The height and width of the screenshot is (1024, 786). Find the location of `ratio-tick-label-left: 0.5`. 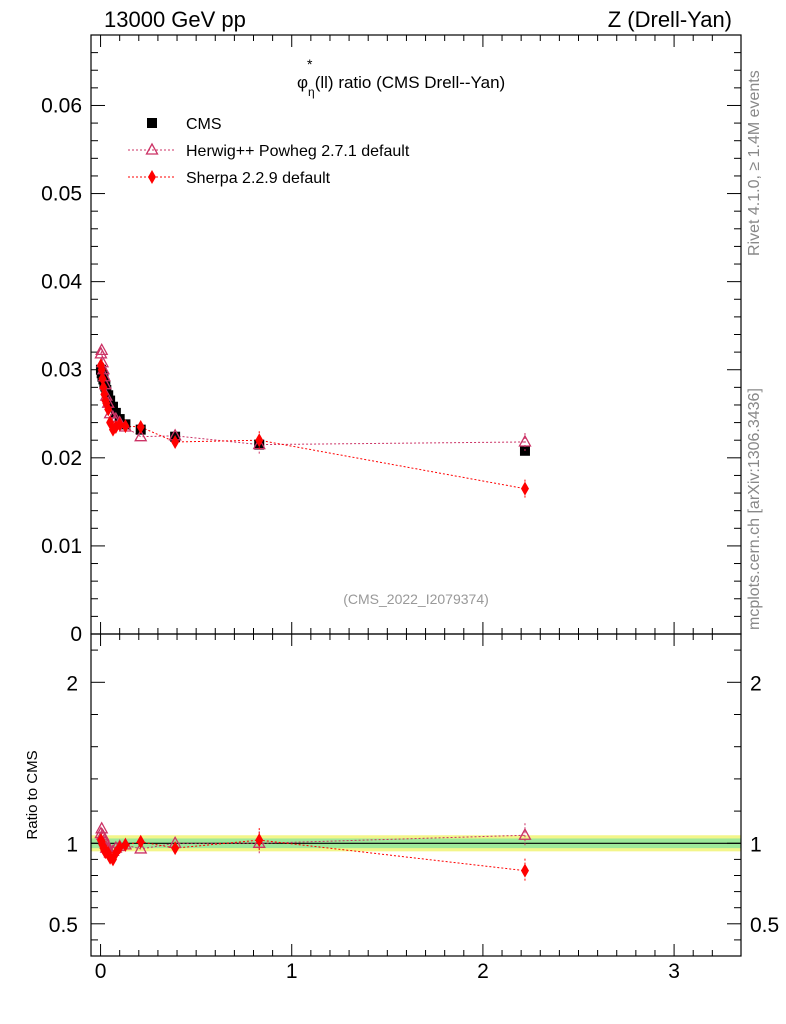

ratio-tick-label-left: 0.5 is located at coordinates (63, 925).